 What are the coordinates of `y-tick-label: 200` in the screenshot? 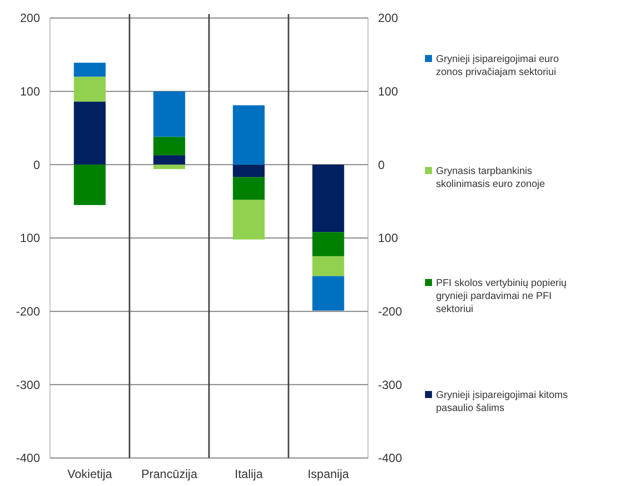 It's located at (30, 18).